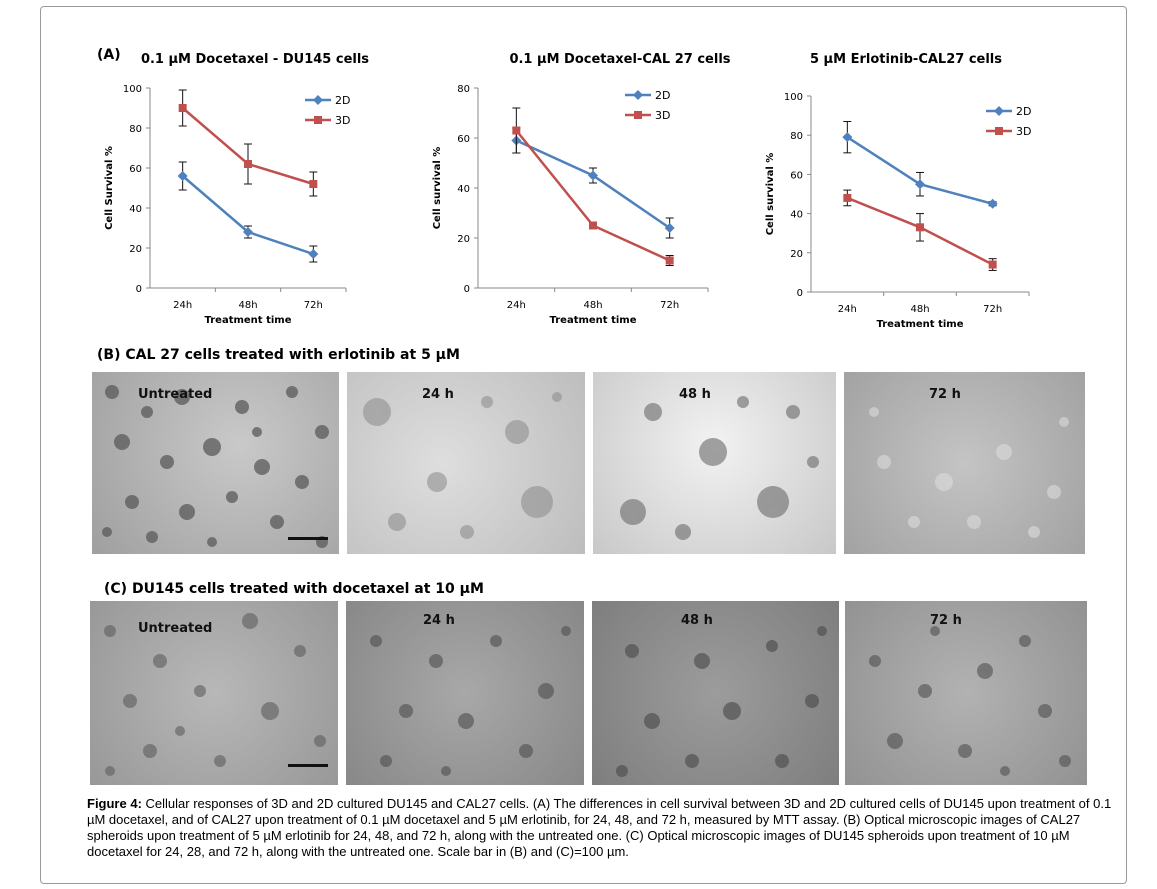  What do you see at coordinates (439, 620) in the screenshot?
I see `photo-c-24h-label: 24 h` at bounding box center [439, 620].